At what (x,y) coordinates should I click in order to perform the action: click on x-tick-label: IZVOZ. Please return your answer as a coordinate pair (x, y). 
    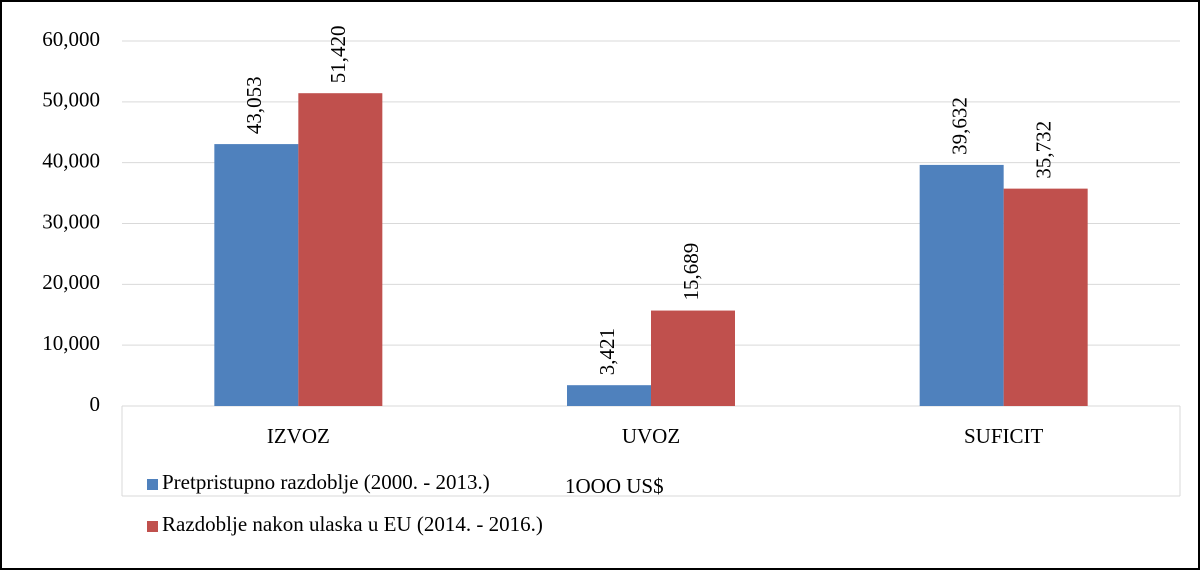
    Looking at the image, I should click on (298, 436).